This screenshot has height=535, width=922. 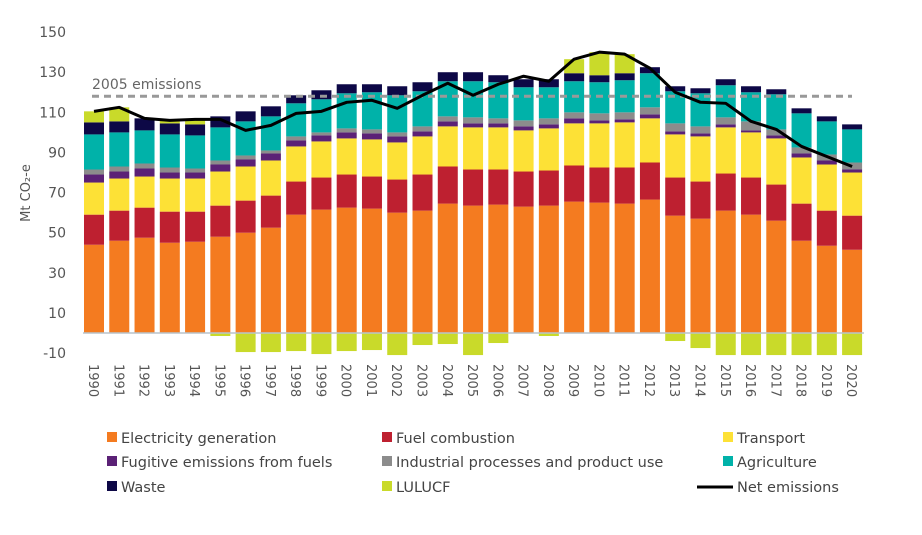 What do you see at coordinates (220, 162) in the screenshot?
I see `bar-segment-industrial-processes-and-product-use-1995` at bounding box center [220, 162].